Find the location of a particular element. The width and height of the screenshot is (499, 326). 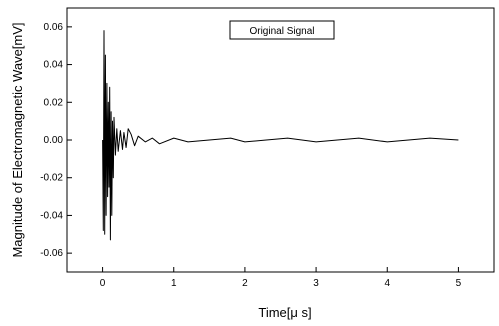

x-tick-label: 2 is located at coordinates (245, 283).